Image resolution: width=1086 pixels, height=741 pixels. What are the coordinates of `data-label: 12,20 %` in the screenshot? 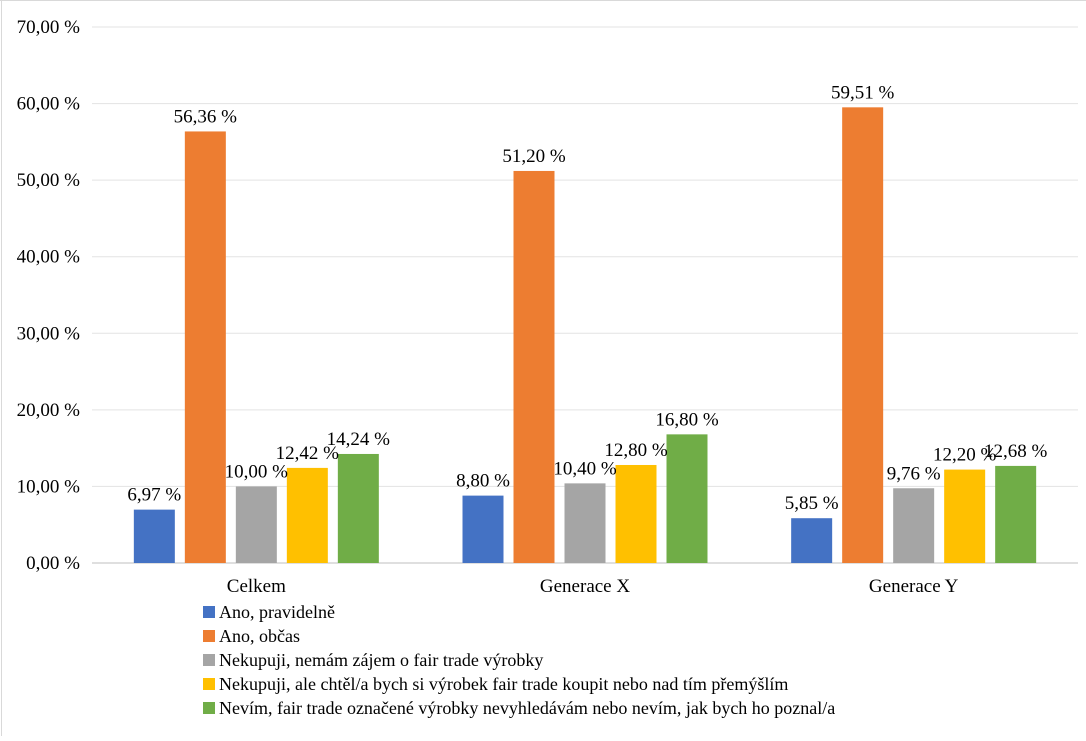 It's located at (965, 455).